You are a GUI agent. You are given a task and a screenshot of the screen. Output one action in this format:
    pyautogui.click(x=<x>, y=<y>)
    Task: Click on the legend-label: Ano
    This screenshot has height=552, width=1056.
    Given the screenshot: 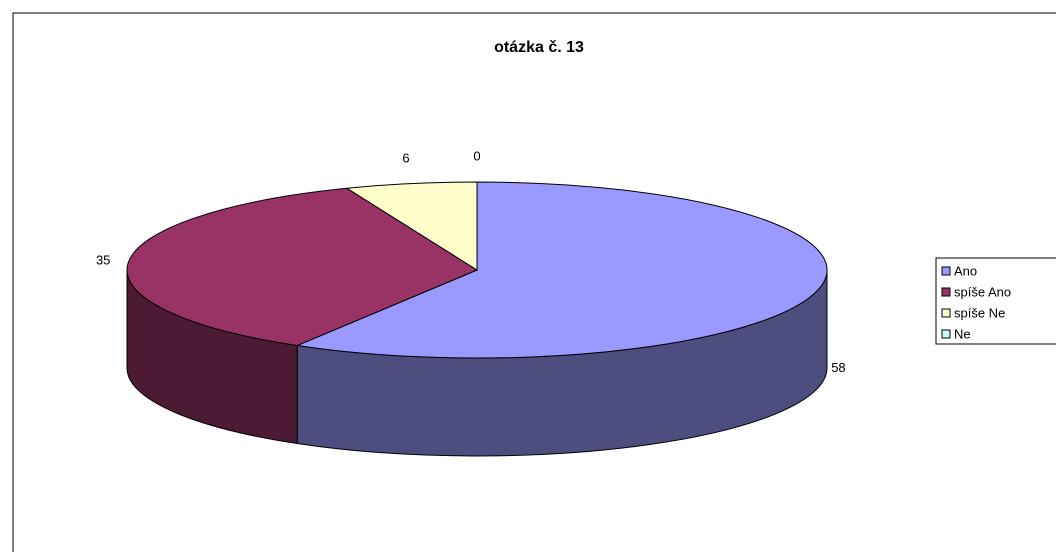 What is the action you would take?
    pyautogui.click(x=965, y=270)
    